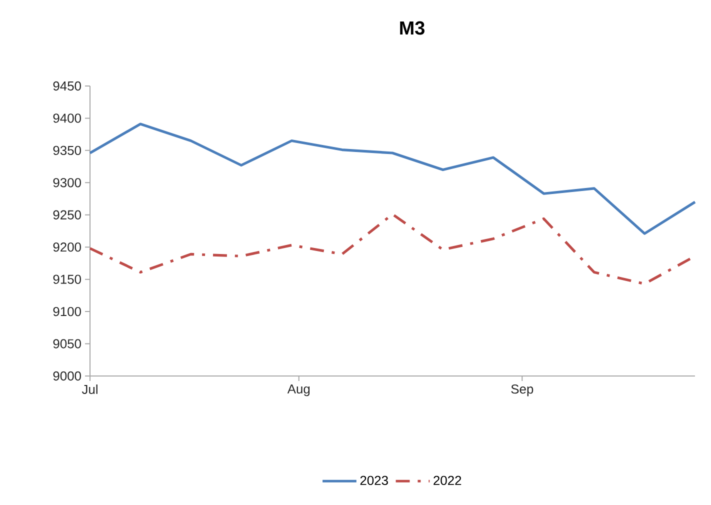 This screenshot has height=505, width=711. I want to click on x-tick-label: Sep, so click(522, 390).